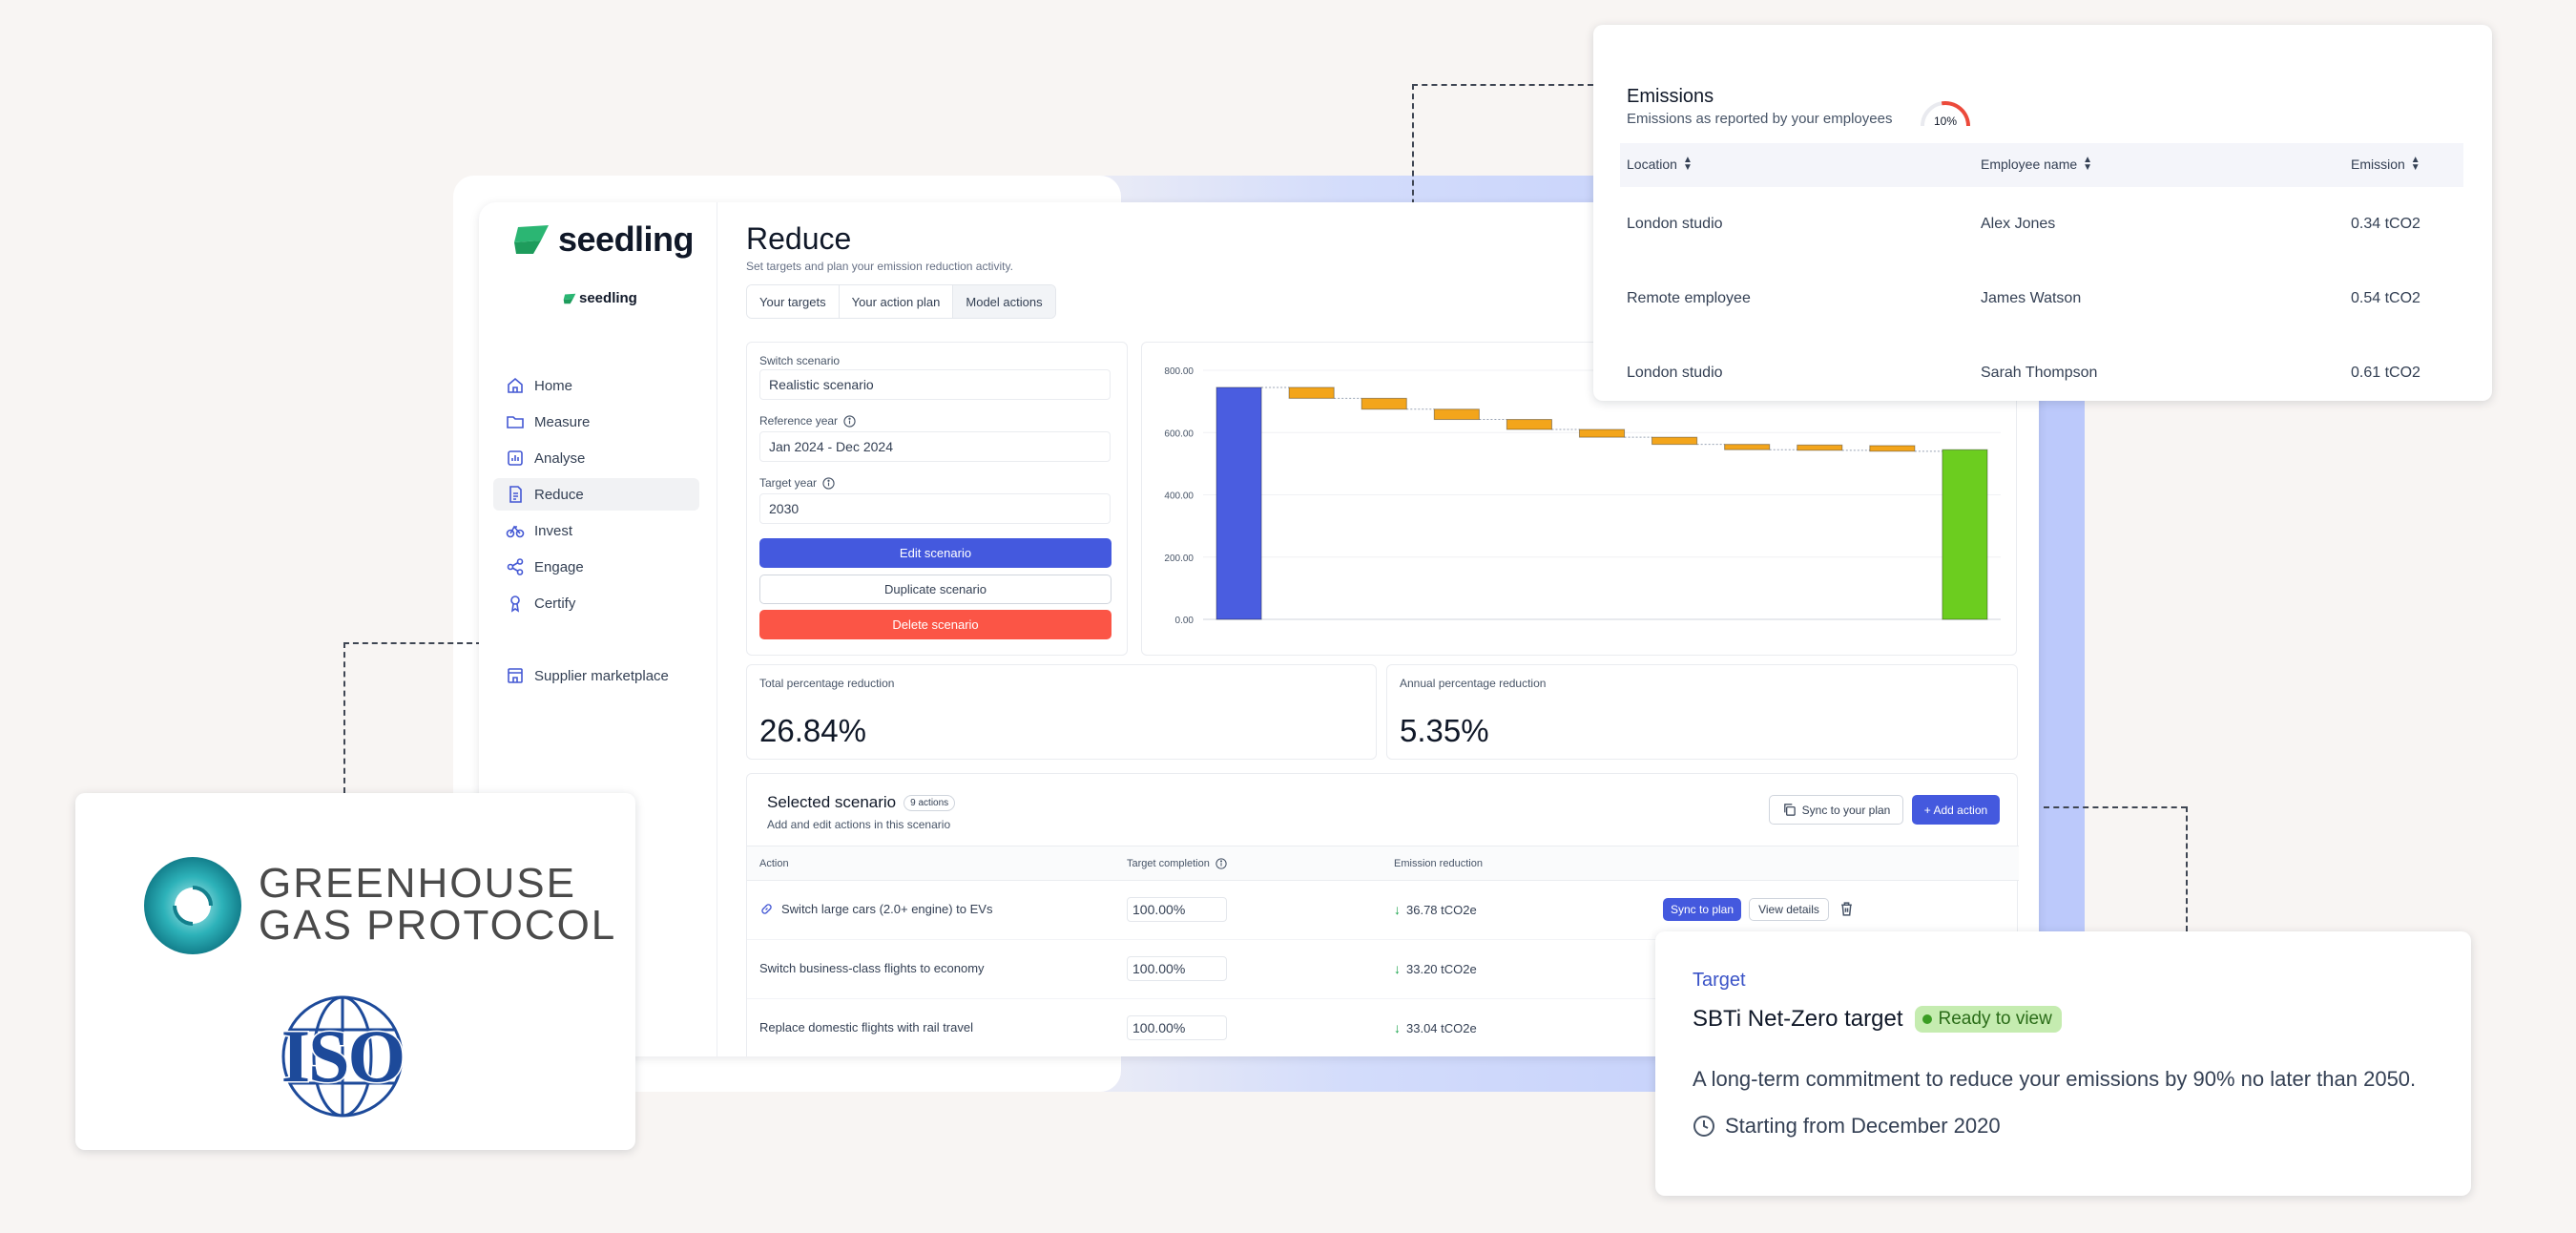  I want to click on store-icon, so click(515, 675).